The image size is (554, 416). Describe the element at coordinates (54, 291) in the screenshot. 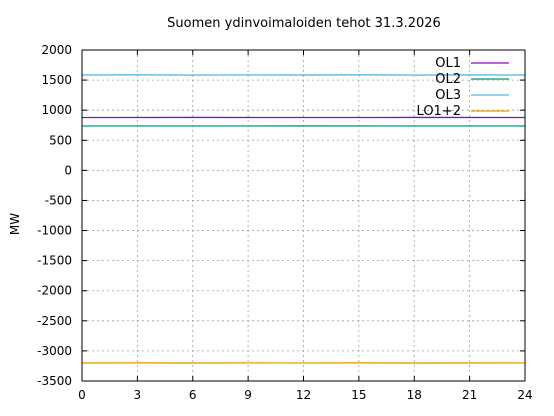

I see `y-tick-label: -2000` at that location.